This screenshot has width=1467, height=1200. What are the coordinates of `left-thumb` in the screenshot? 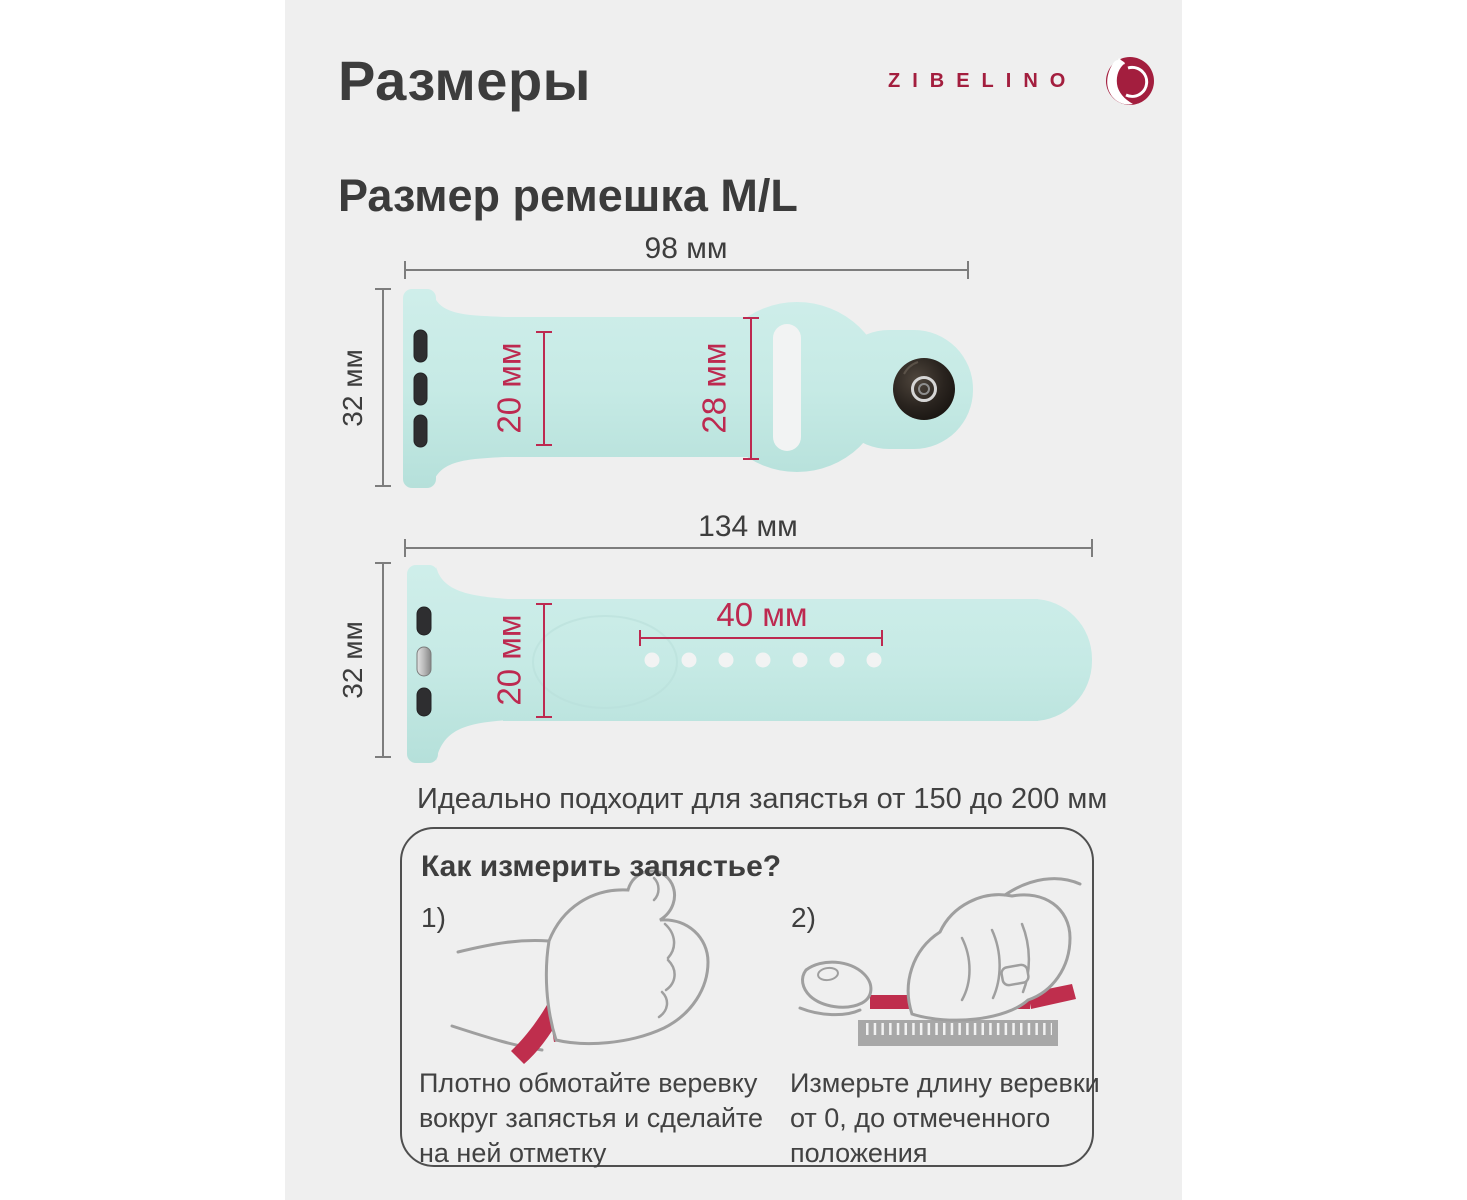 It's located at (837, 984).